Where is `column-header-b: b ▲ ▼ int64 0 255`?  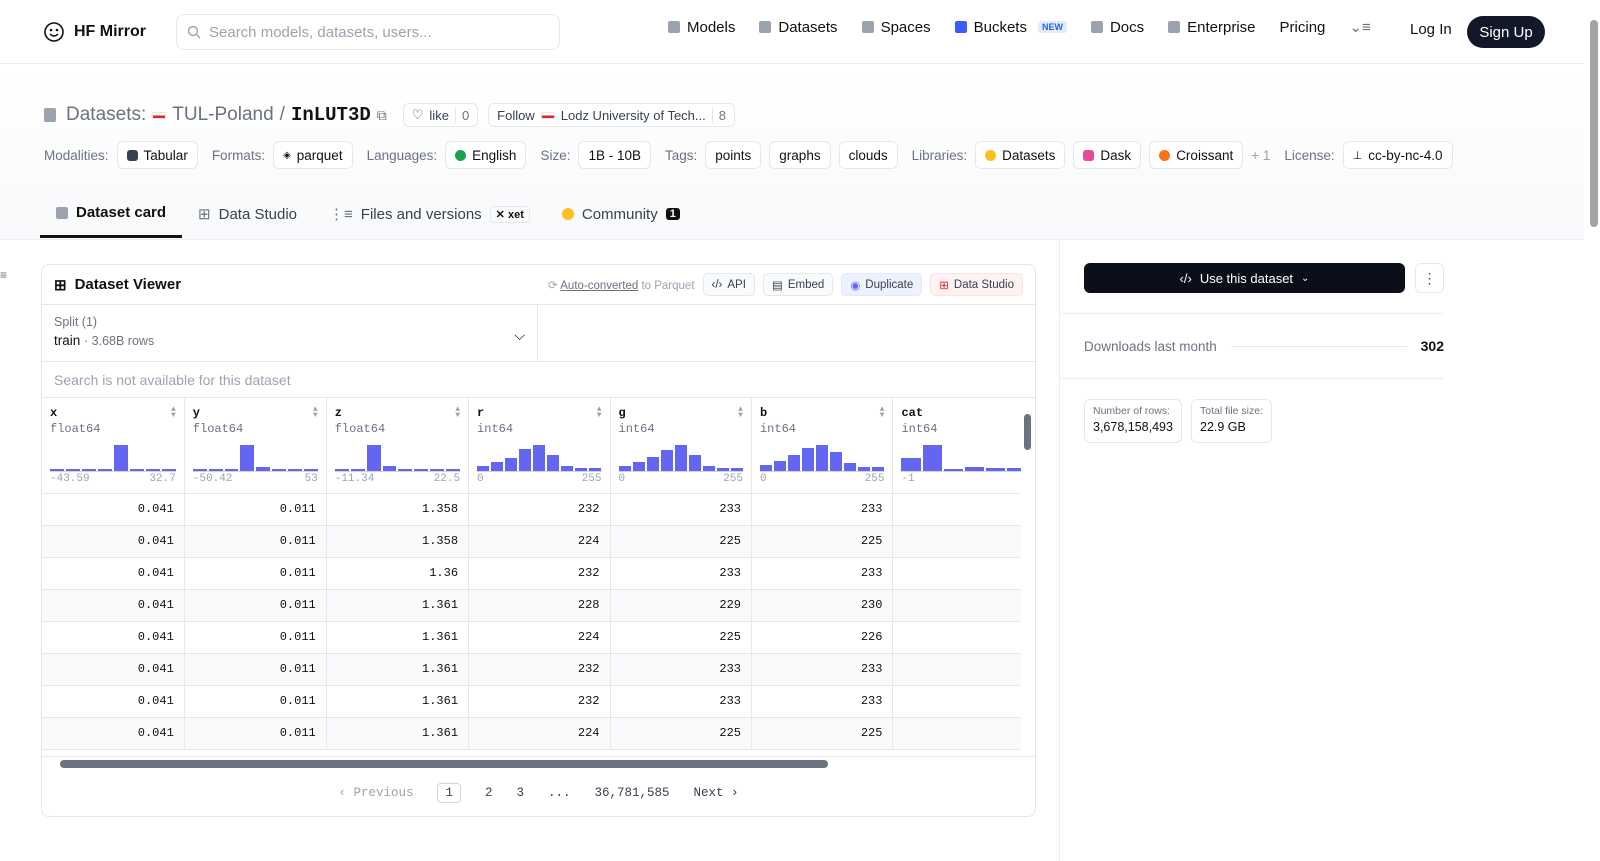
column-header-b: b ▲ ▼ int64 0 255 is located at coordinates (822, 446).